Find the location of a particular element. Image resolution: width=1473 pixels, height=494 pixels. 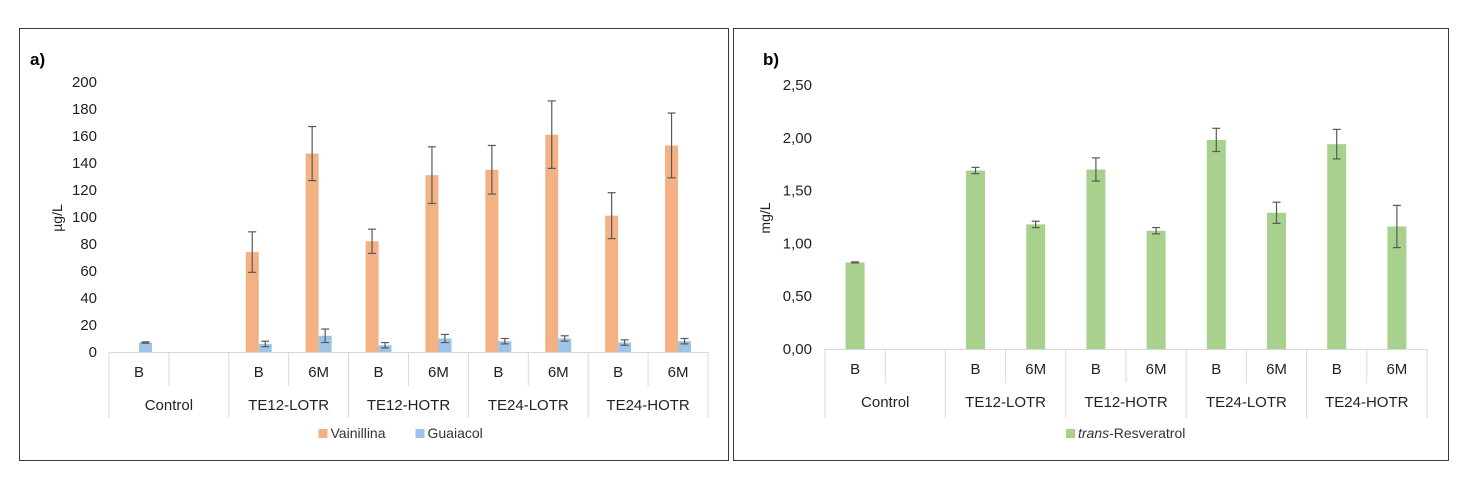

y-tick-label: 2,00 is located at coordinates (797, 138).